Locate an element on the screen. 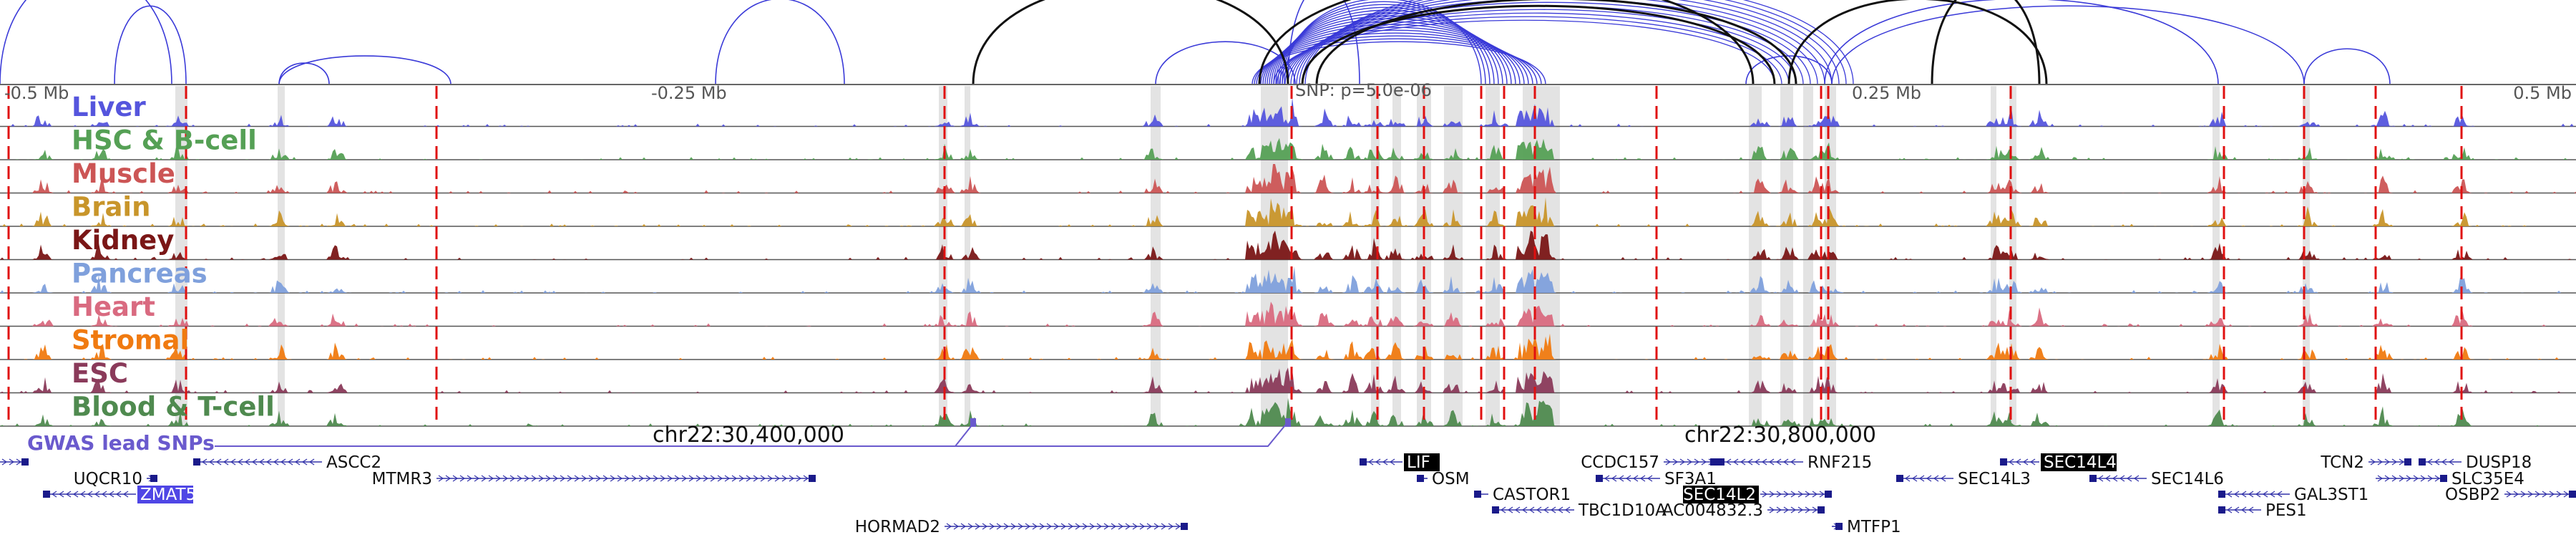 Image resolution: width=2576 pixels, height=540 pixels. gene-mtfp1: MTFP1 is located at coordinates (1866, 527).